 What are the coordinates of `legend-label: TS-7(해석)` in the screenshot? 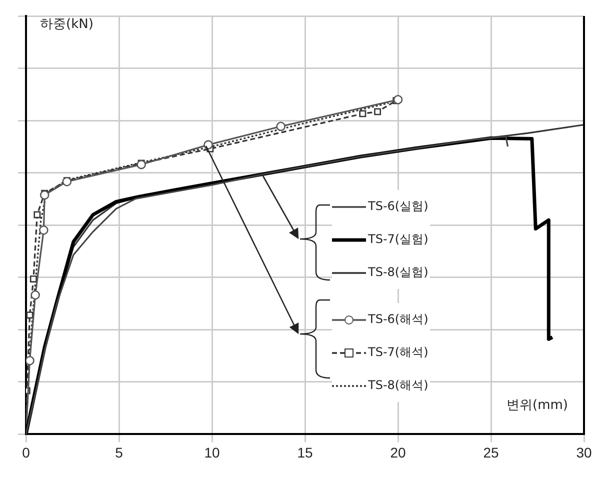 It's located at (398, 352).